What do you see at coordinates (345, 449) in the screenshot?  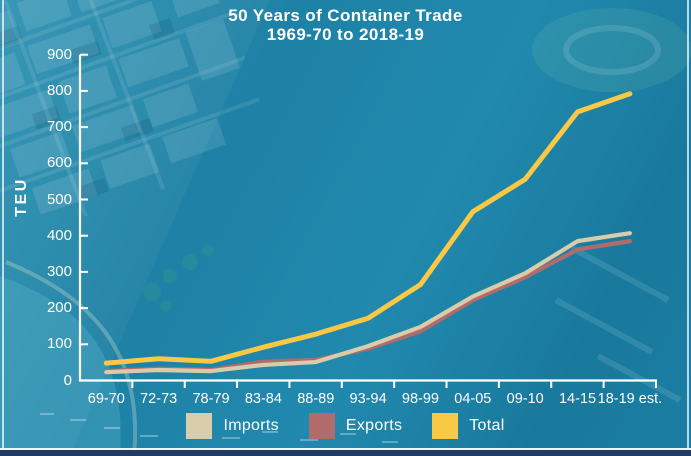 I see `frame-border-bottom` at bounding box center [345, 449].